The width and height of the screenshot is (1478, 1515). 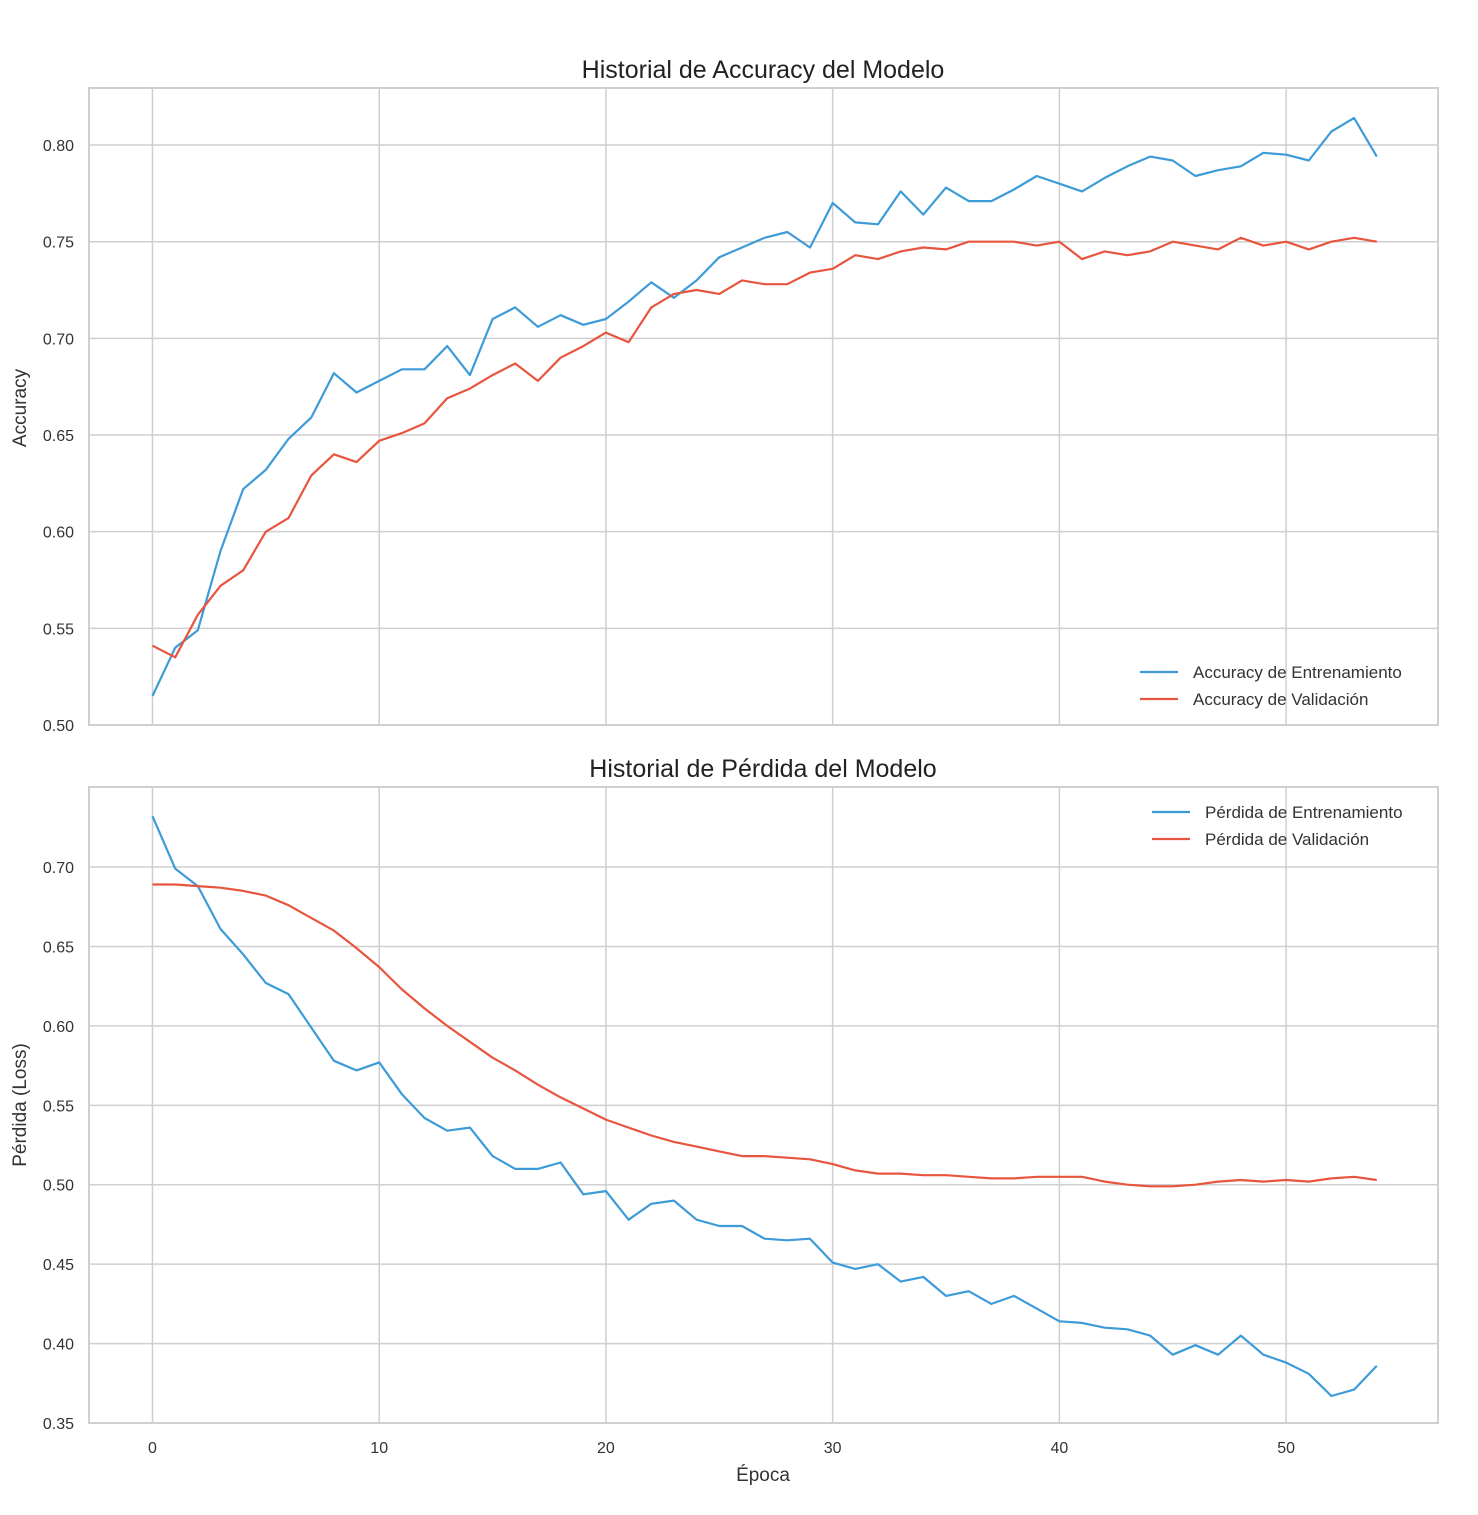 What do you see at coordinates (833, 1448) in the screenshot?
I see `x-tick-label: 30` at bounding box center [833, 1448].